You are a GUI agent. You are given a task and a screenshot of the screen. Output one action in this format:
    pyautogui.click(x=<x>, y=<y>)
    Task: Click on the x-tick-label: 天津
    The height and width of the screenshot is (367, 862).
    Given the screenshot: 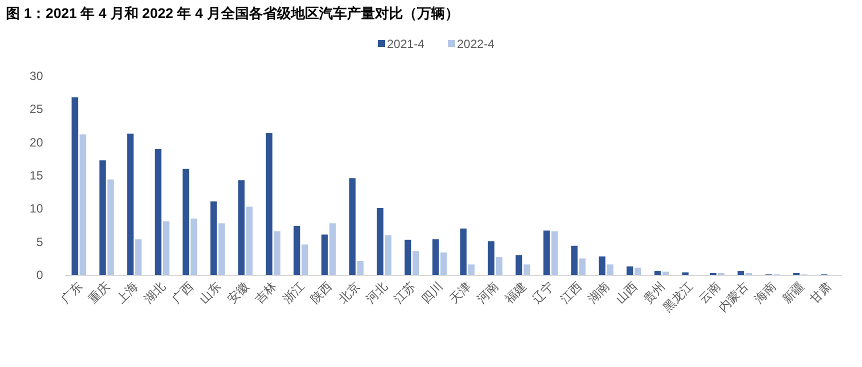 What is the action you would take?
    pyautogui.click(x=460, y=292)
    